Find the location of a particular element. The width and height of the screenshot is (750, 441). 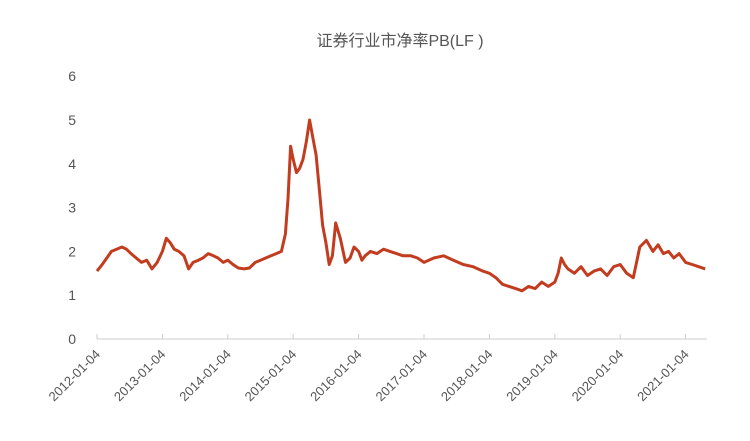

y-axis: 0 1 2 3 4 5 6 is located at coordinates (72, 207).